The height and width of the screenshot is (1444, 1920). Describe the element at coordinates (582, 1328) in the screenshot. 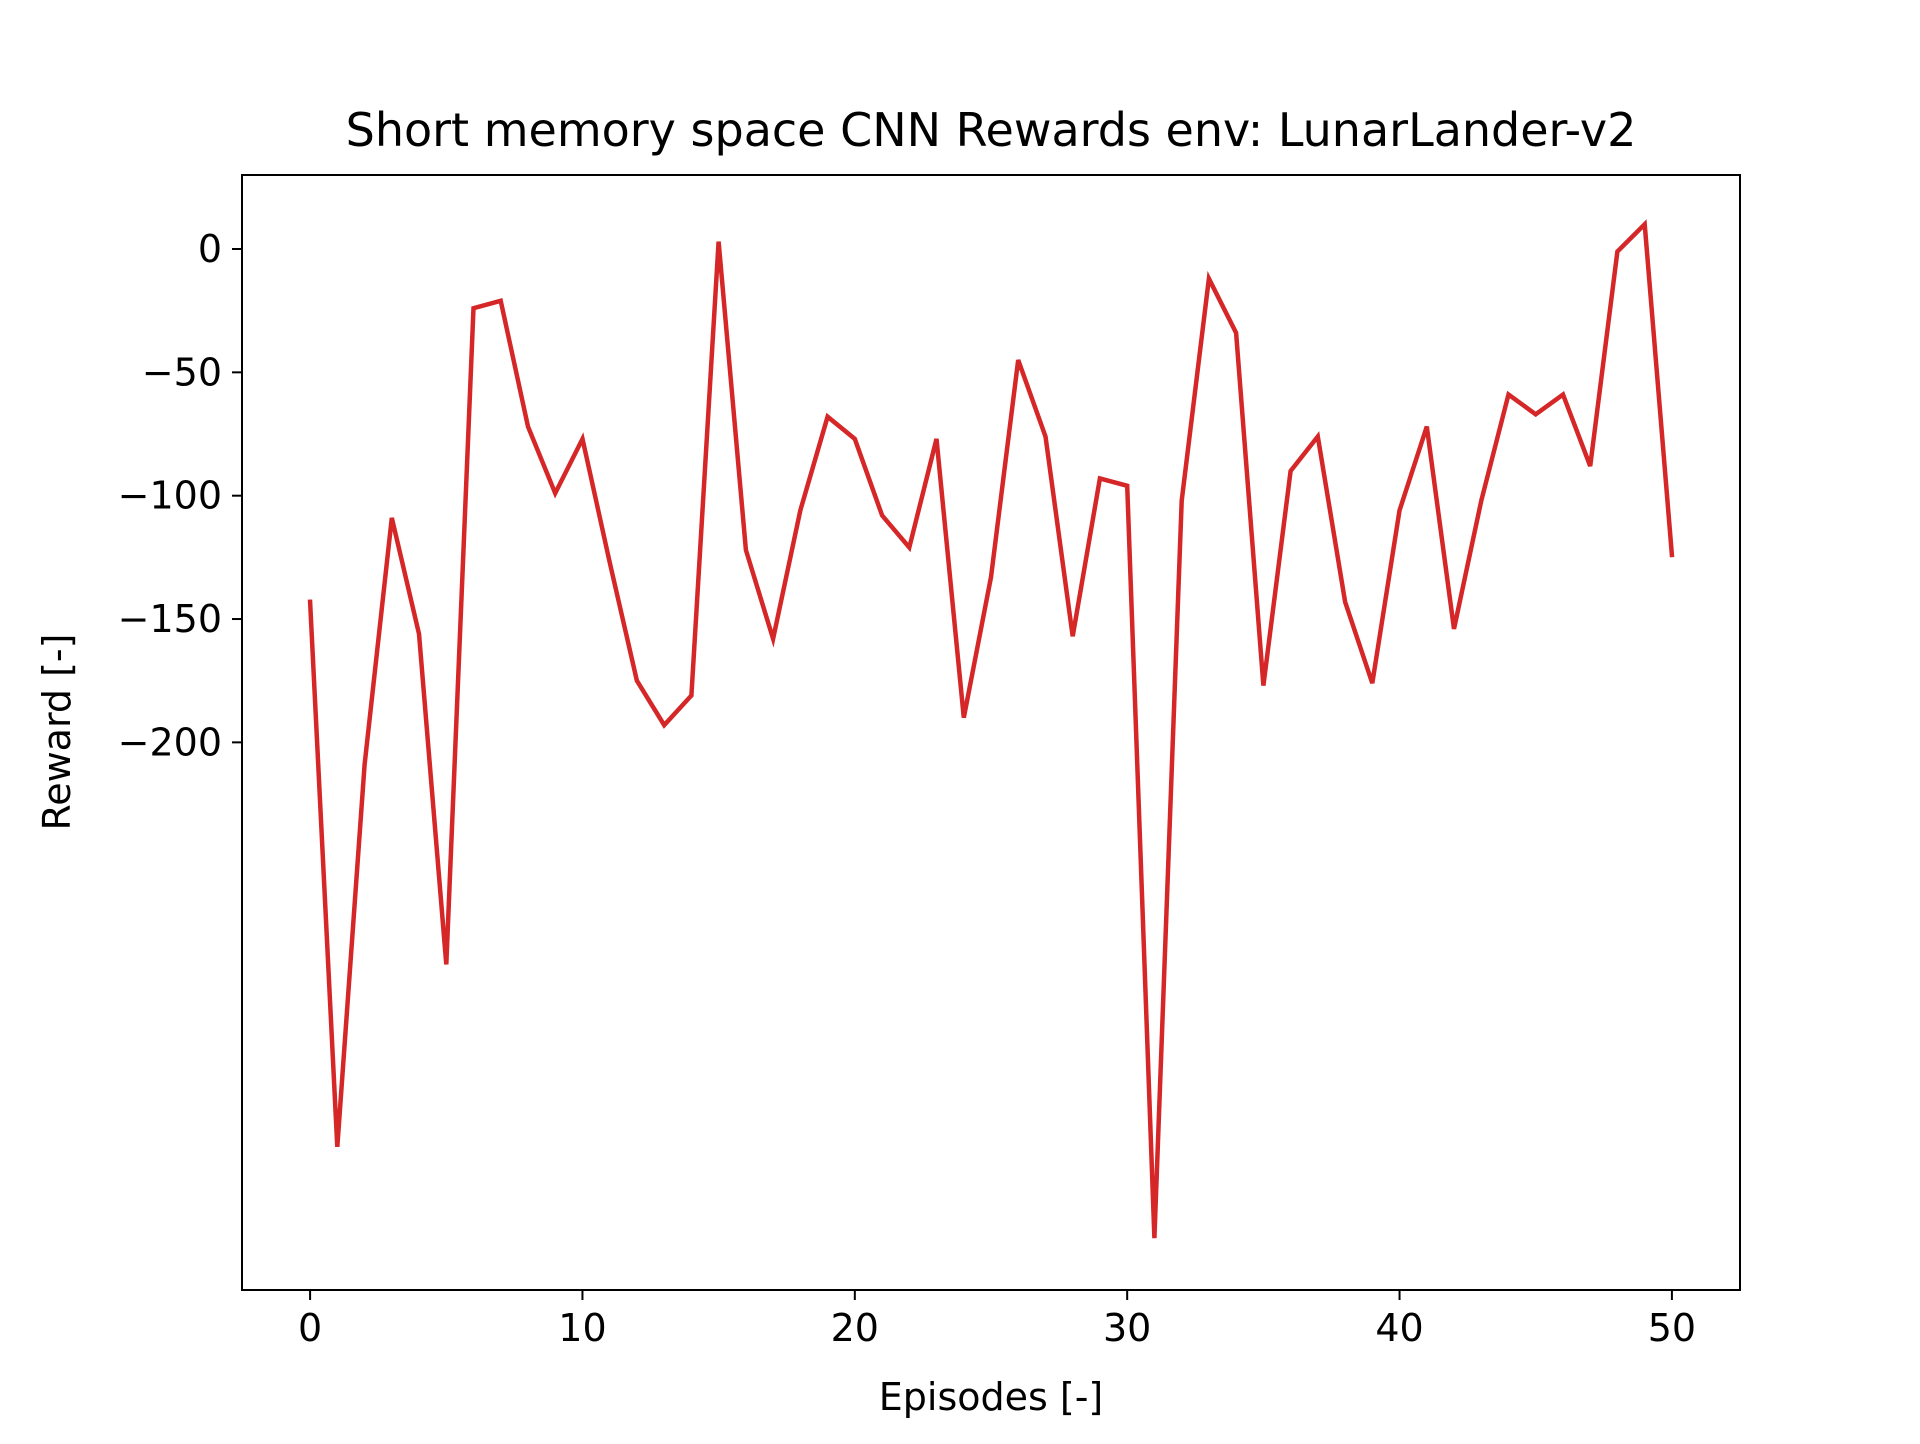

I see `x-tick-label: 10` at that location.